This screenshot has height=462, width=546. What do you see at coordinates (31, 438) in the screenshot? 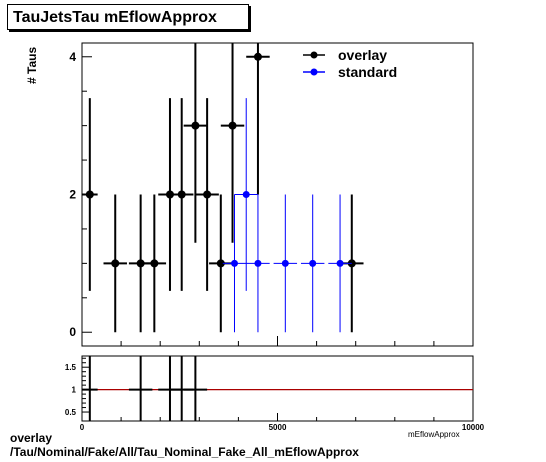
I see `footer-line-1: overlay` at bounding box center [31, 438].